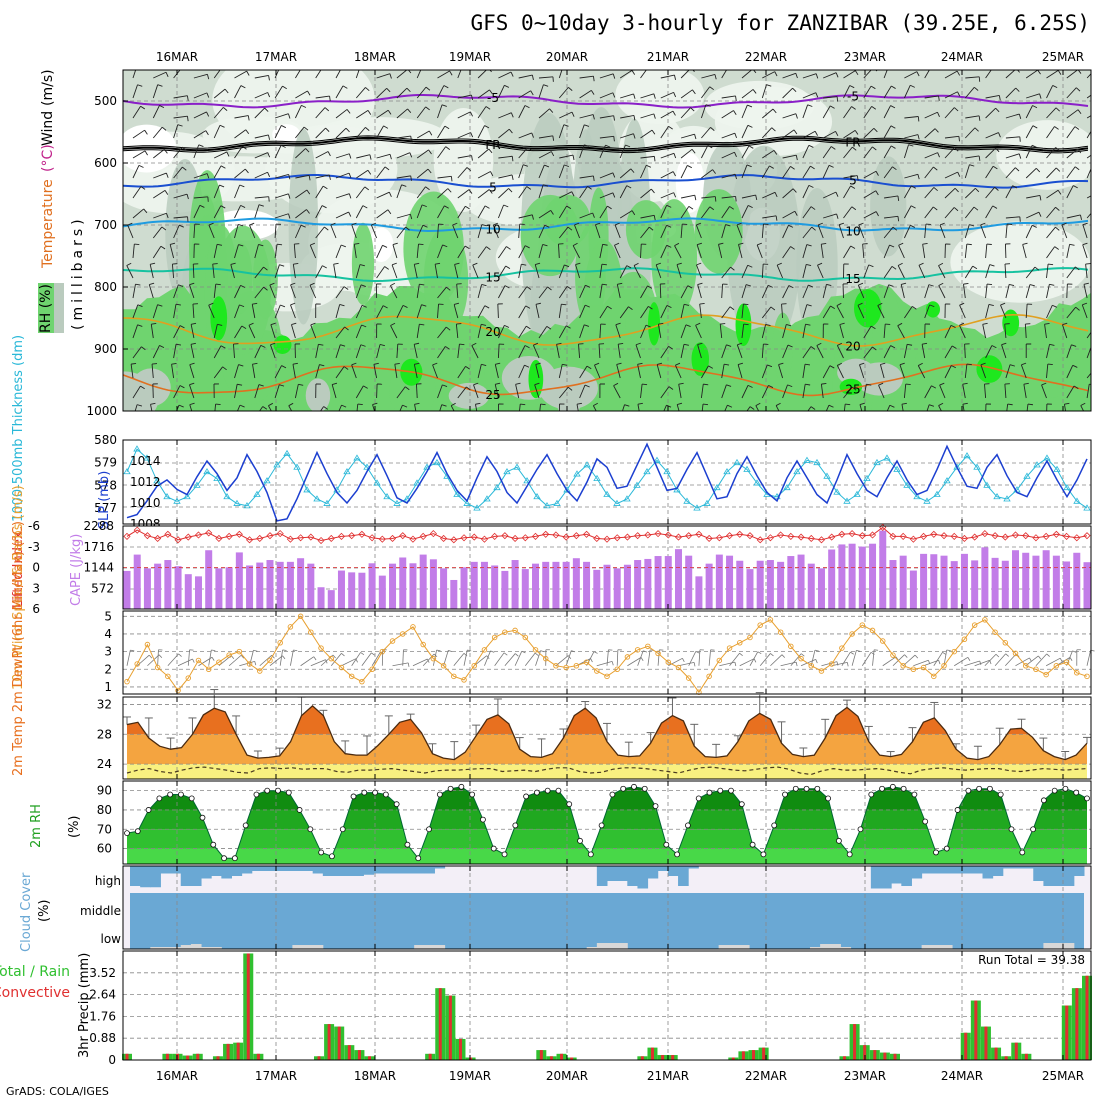 The width and height of the screenshot is (1100, 1100). What do you see at coordinates (977, 466) in the screenshot?
I see `thickness-marker` at bounding box center [977, 466].